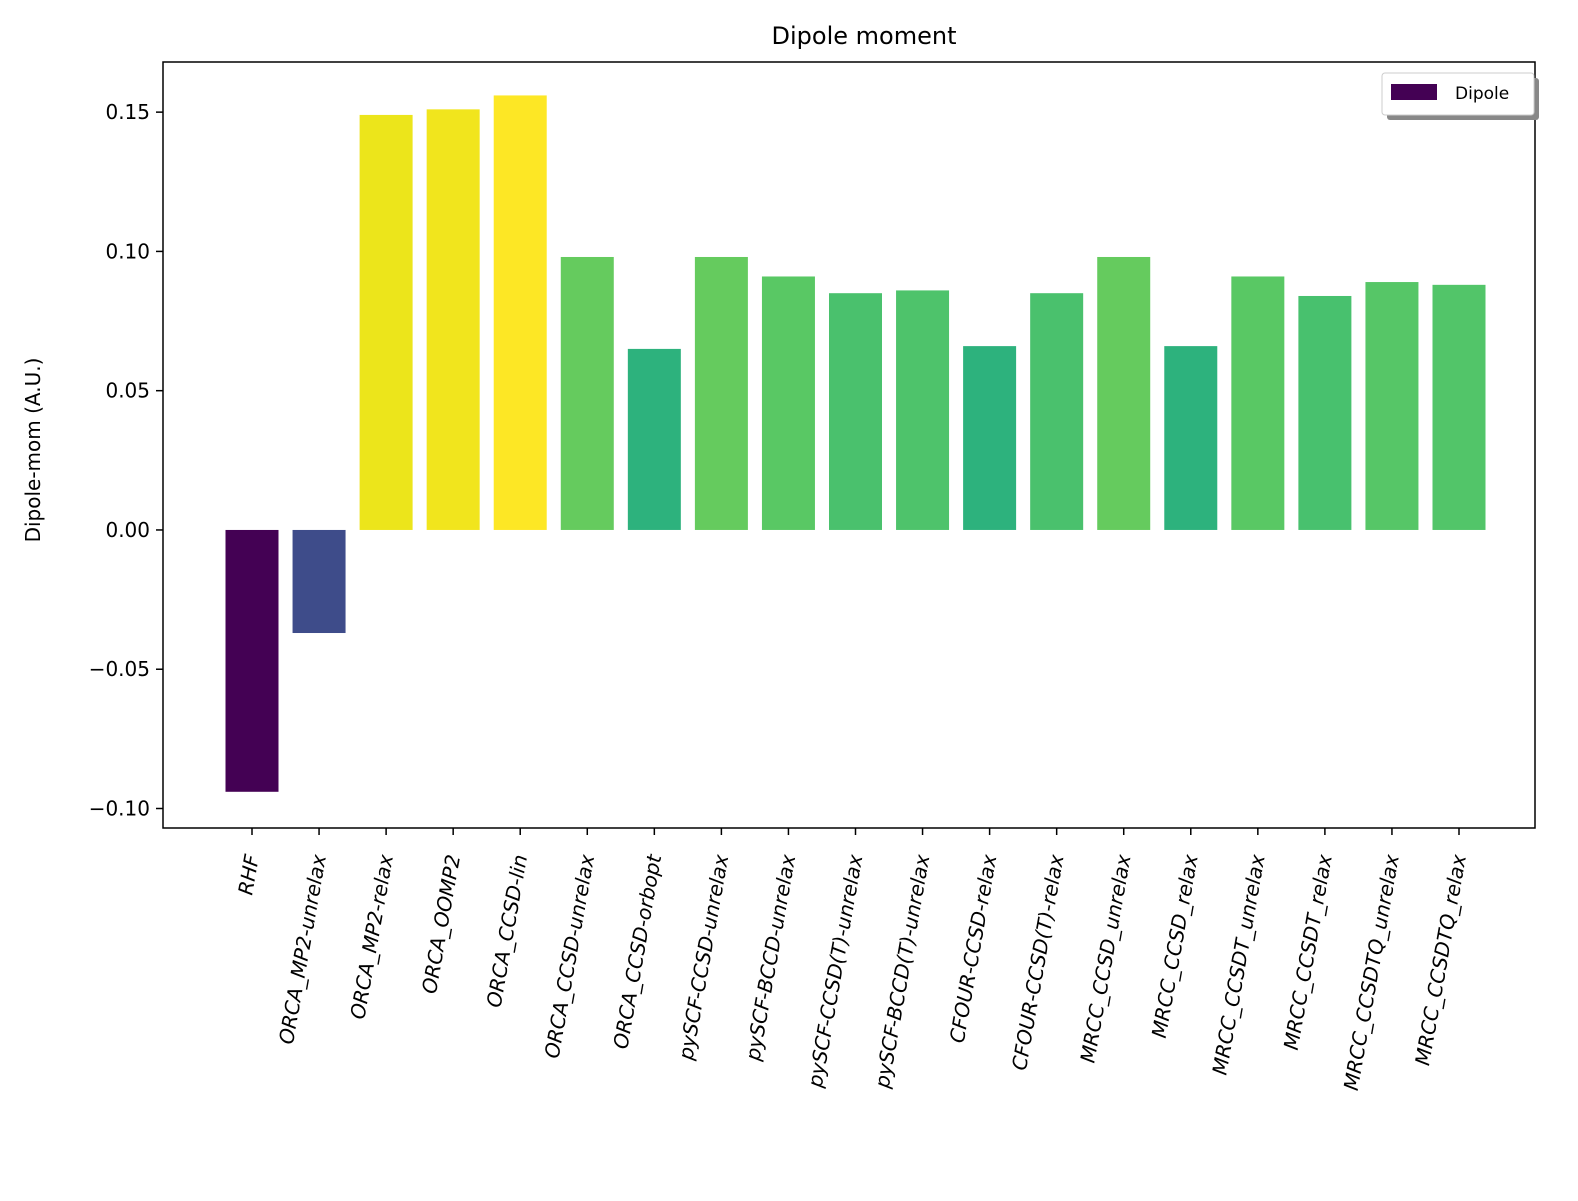 The image size is (1578, 1201). I want to click on y-tick-label: −0.05, so click(119, 669).